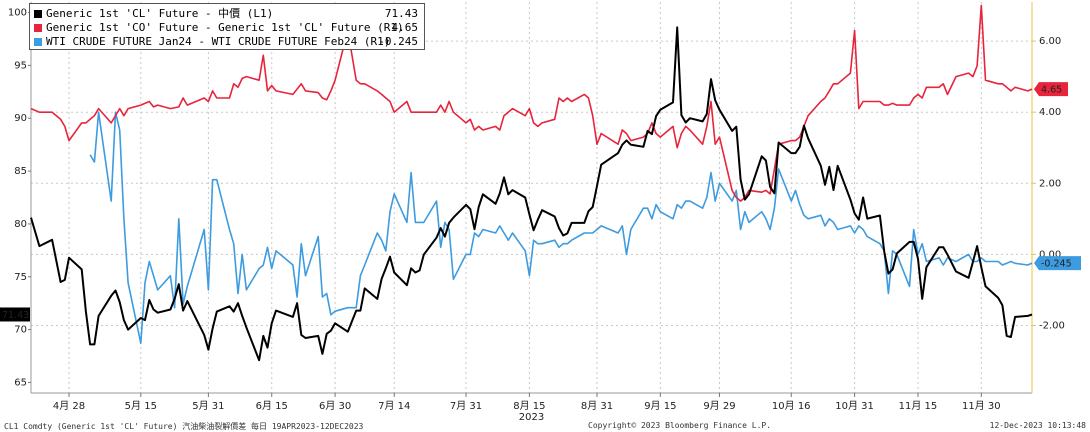 This screenshot has height=432, width=1090. I want to click on left-axis-tick-label: 70, so click(20, 330).